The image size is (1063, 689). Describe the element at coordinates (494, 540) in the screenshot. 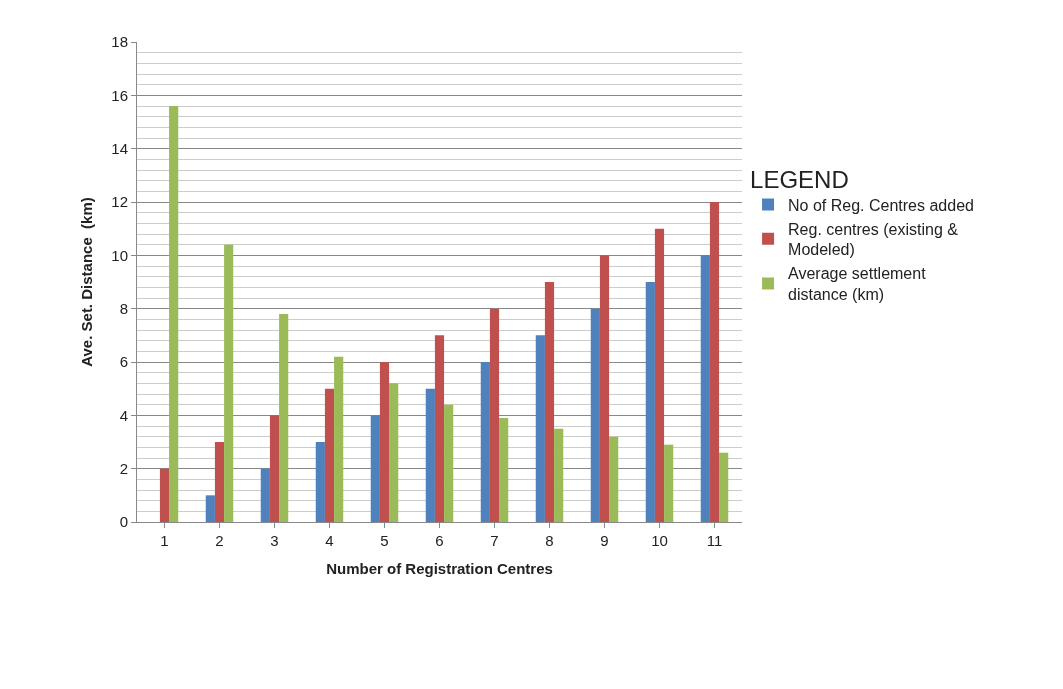

I see `x-tick-label: 7` at that location.